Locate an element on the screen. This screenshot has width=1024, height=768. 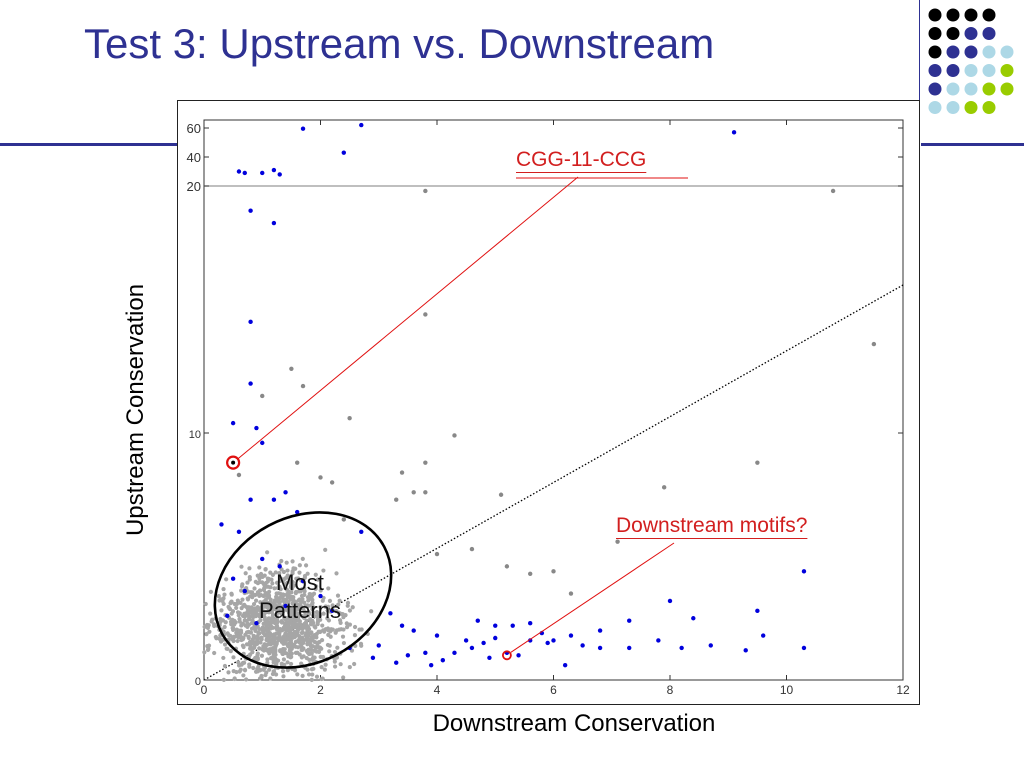
y-axis-label: Upstream Conservation is located at coordinates (135, 410).